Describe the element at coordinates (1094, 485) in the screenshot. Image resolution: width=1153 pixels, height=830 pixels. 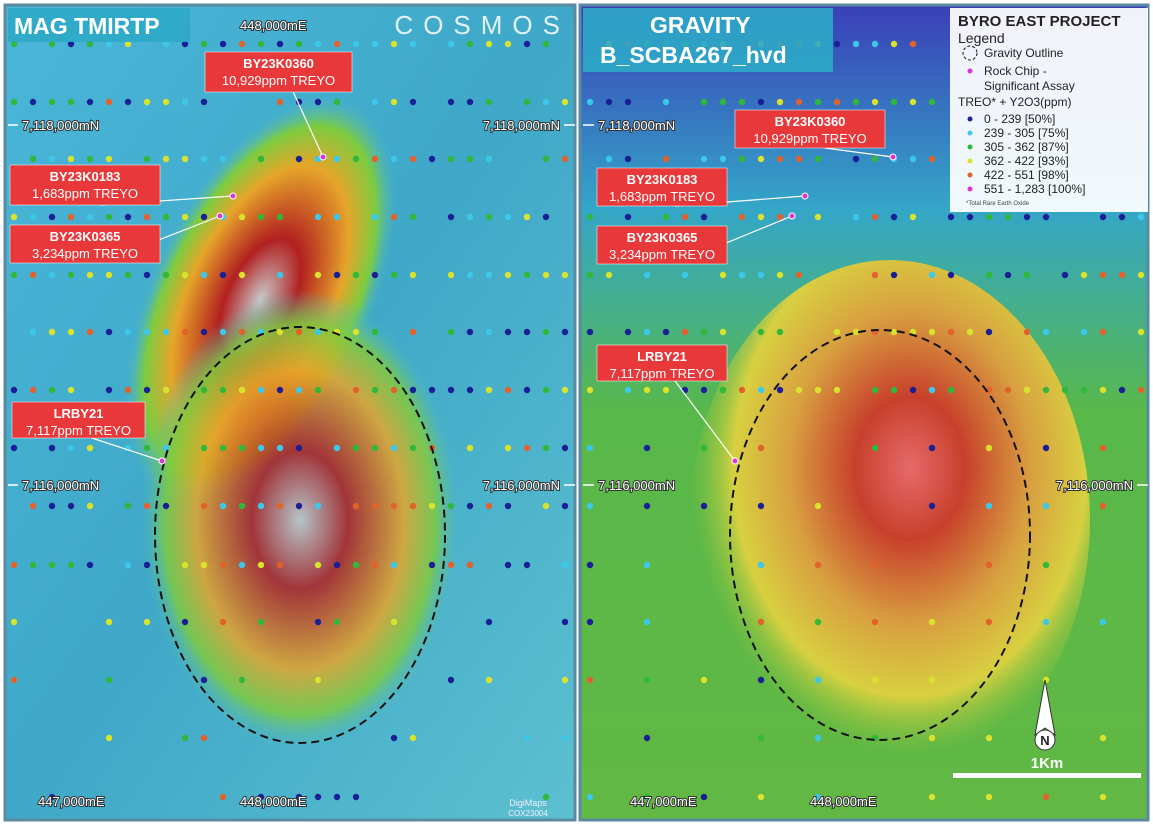
I see `coord-label: 7,116,000mN` at that location.